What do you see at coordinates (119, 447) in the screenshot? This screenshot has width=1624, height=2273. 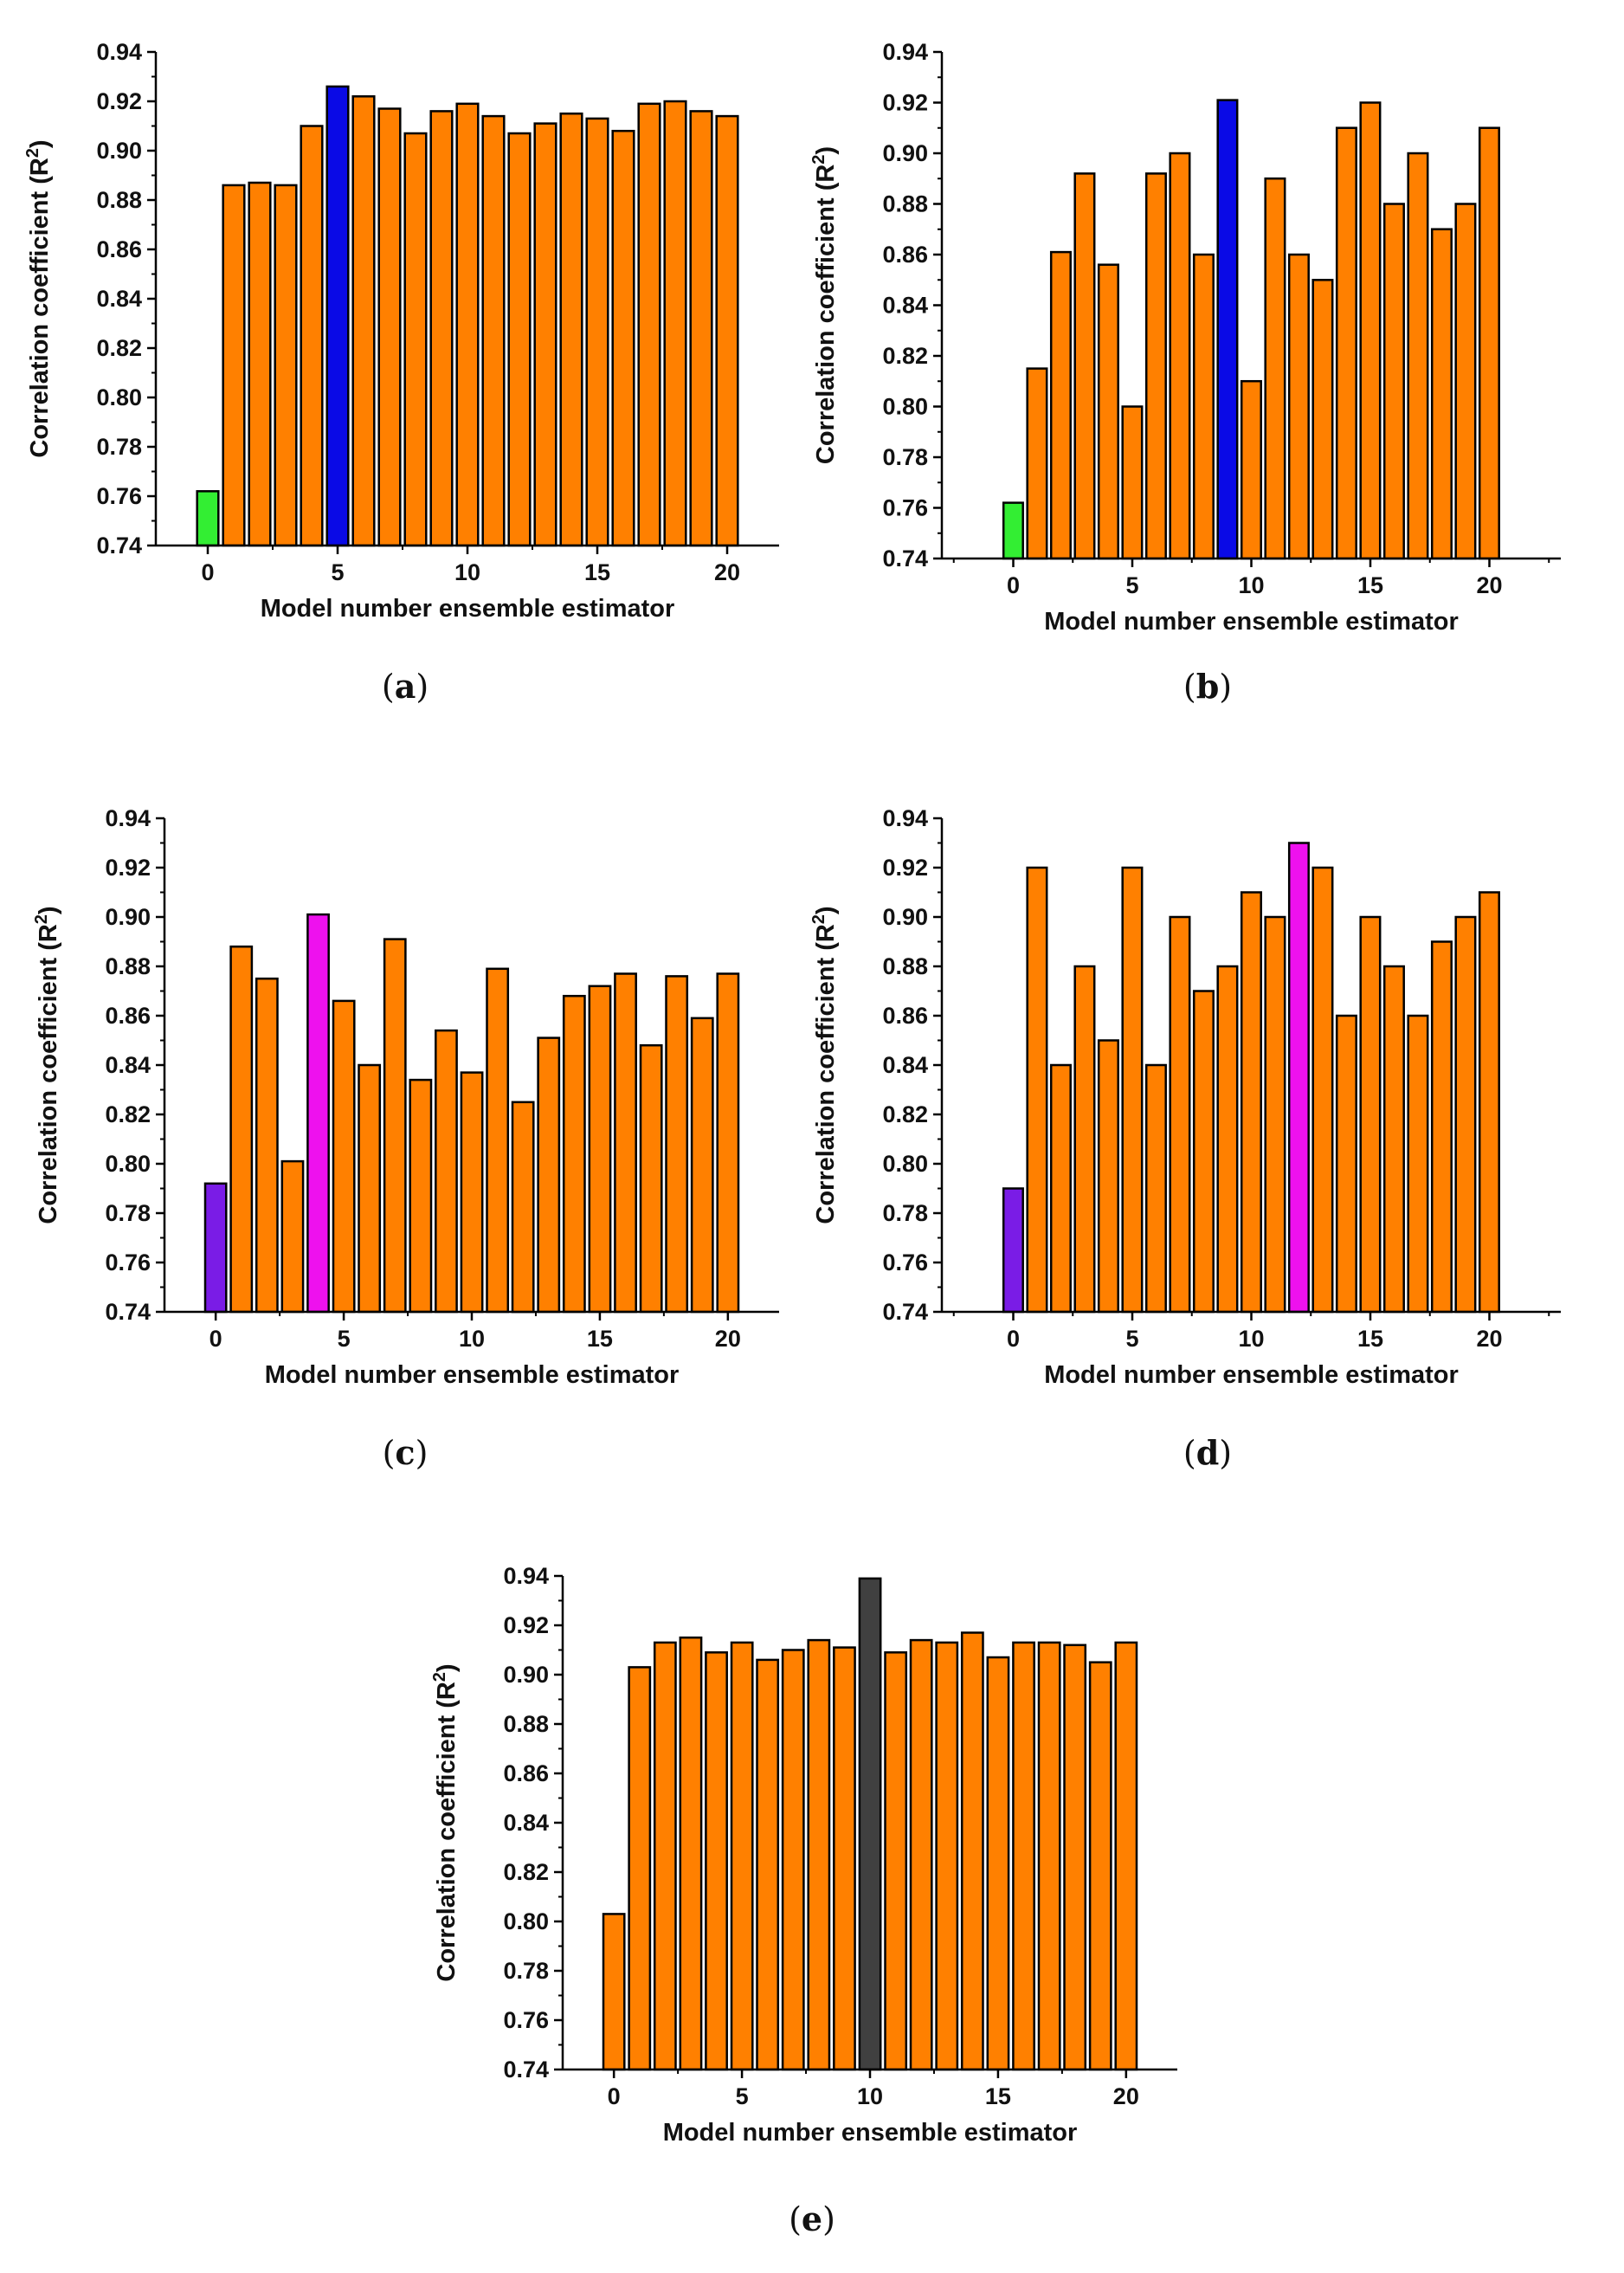 I see `chart-a-y-tick-label-2: 0.78` at bounding box center [119, 447].